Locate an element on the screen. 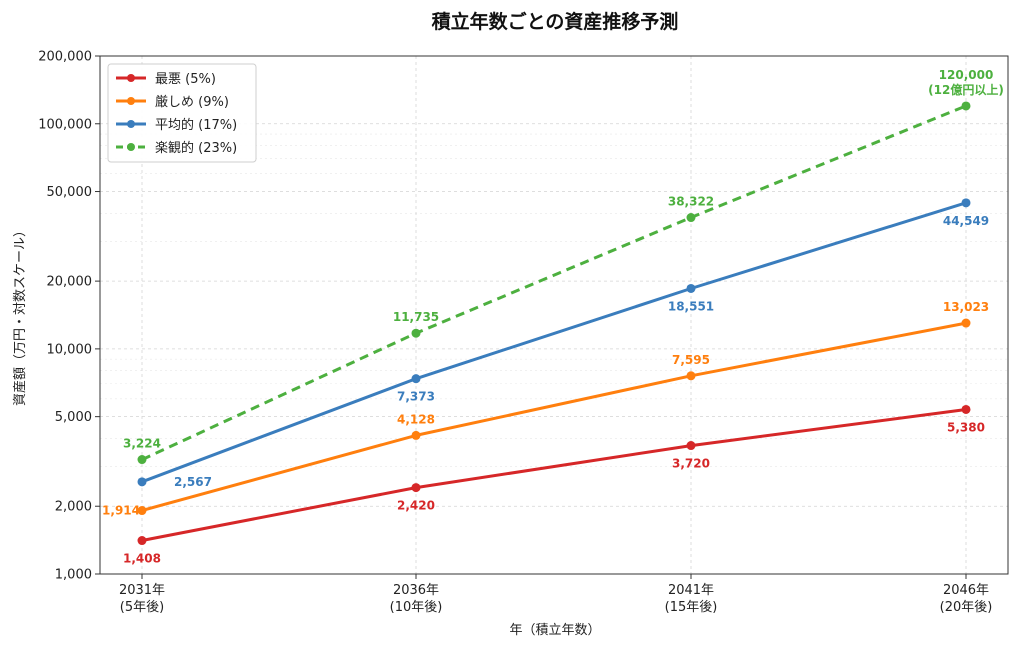 Image resolution: width=1024 pixels, height=652 pixels. legend-label-0: 最悪 (5%) is located at coordinates (185, 79).